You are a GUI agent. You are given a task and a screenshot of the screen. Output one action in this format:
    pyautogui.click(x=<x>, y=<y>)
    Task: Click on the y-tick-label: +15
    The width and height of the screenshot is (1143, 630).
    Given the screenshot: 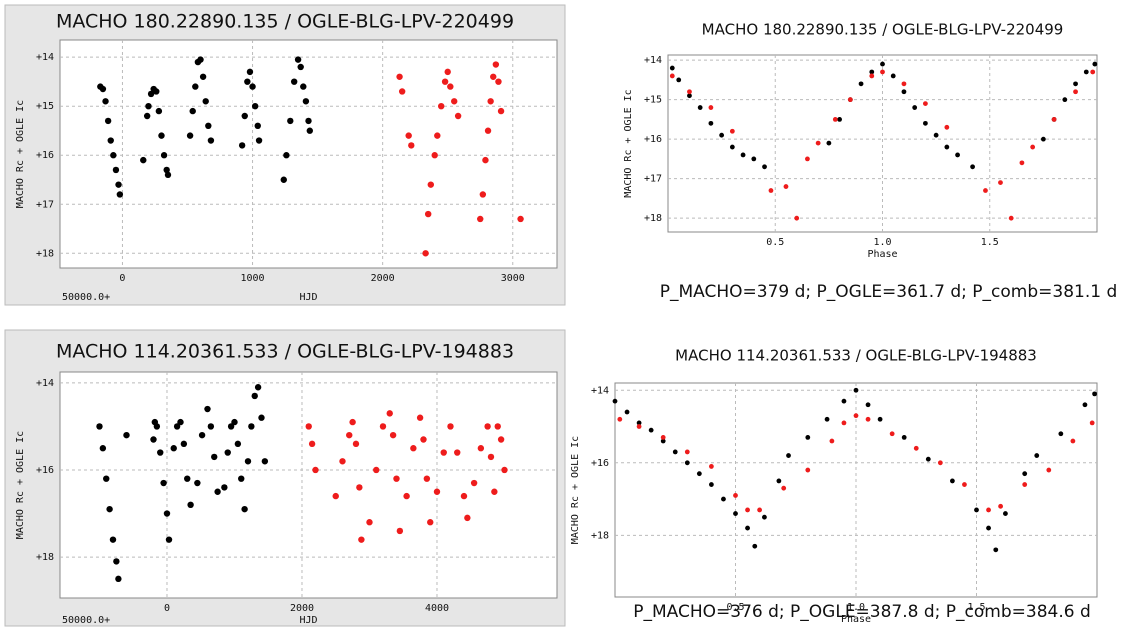 What is the action you would take?
    pyautogui.click(x=45, y=106)
    